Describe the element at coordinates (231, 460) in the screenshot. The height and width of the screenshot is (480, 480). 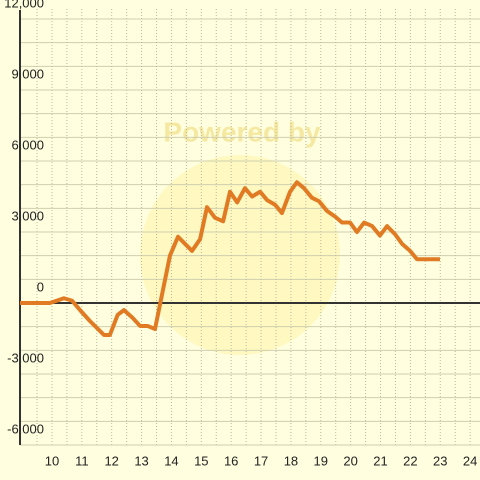
I see `x-tick-label: 16` at that location.